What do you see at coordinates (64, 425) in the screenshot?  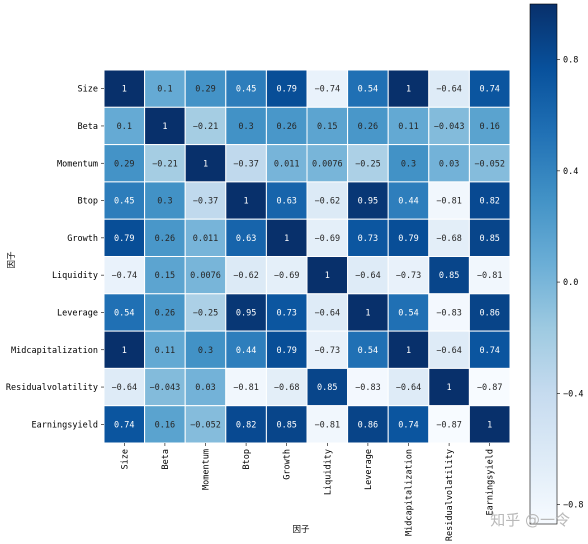 I see `y-tick-label: Earningsyield` at bounding box center [64, 425].